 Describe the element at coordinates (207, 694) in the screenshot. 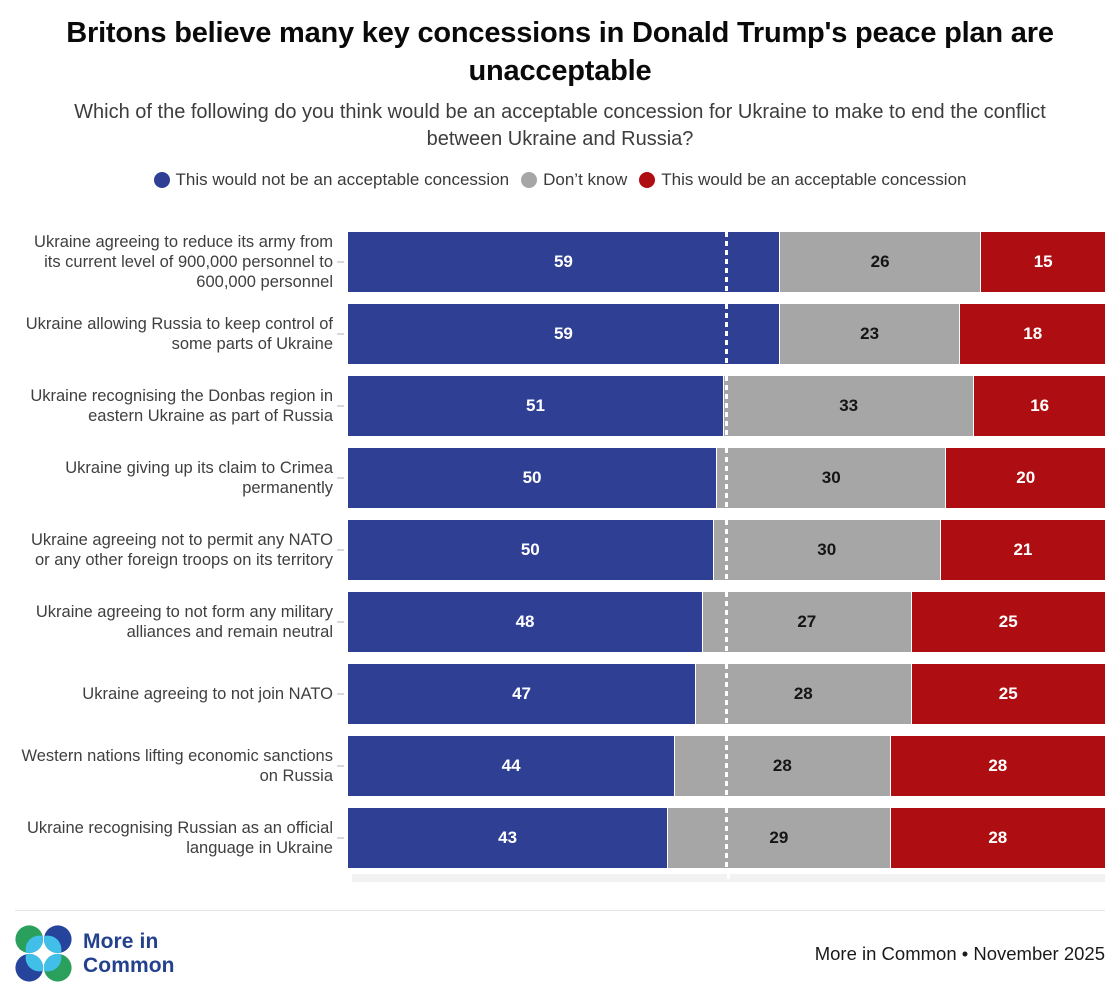

I see `row-label: Ukraine agreeing to not join NATO` at that location.